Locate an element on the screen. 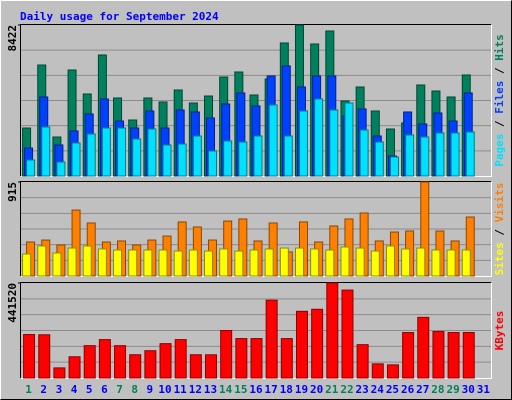  x-tick-label: 30 is located at coordinates (468, 389).